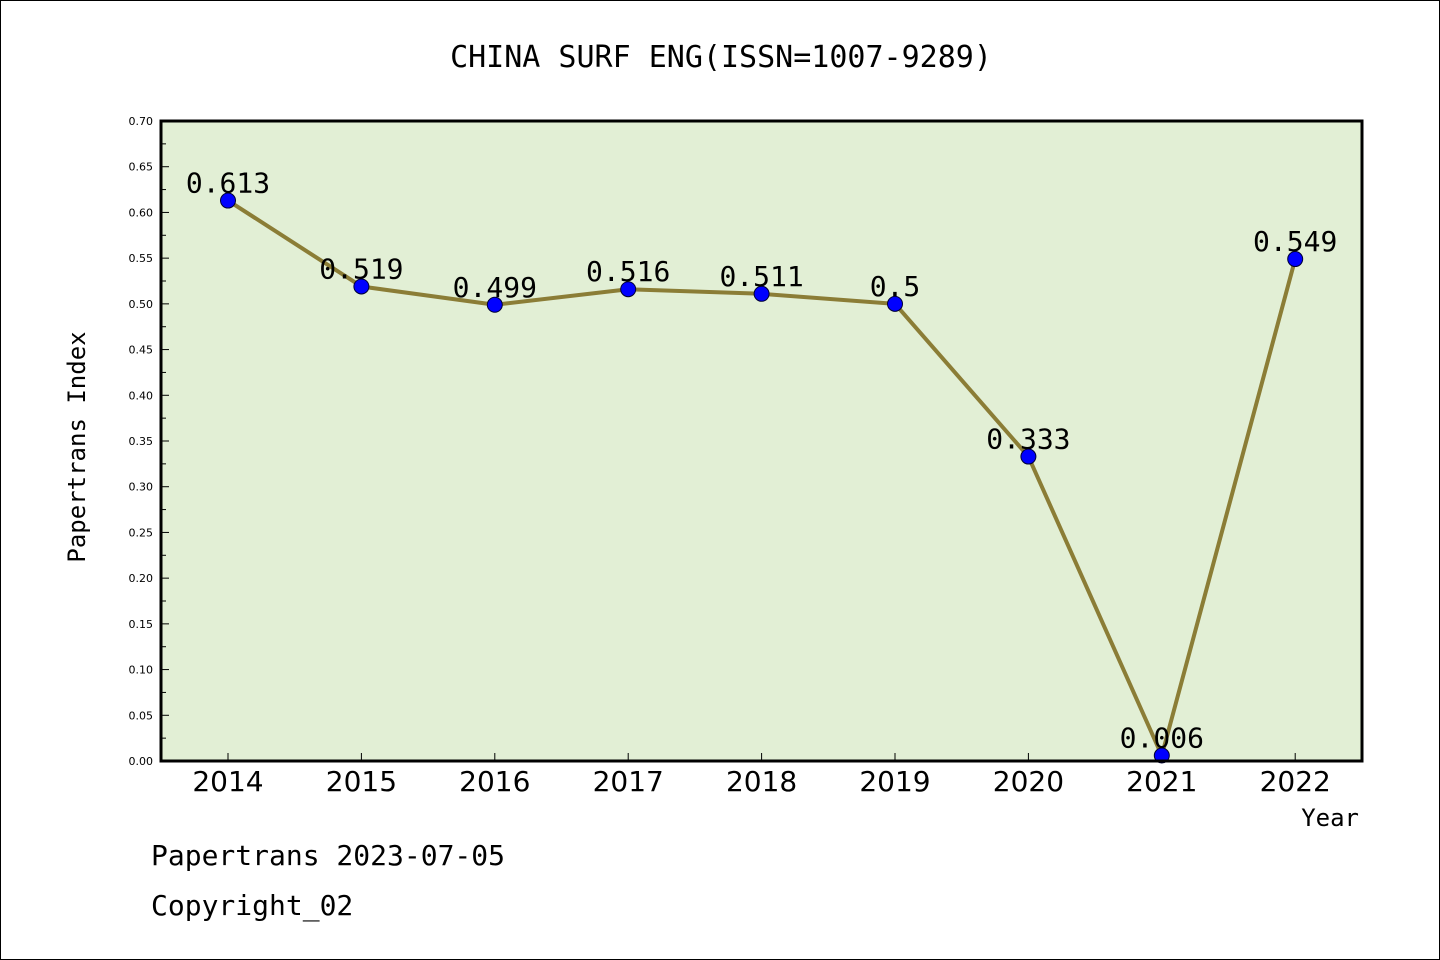 The width and height of the screenshot is (1440, 960). What do you see at coordinates (1295, 241) in the screenshot?
I see `data-label: 0.549` at bounding box center [1295, 241].